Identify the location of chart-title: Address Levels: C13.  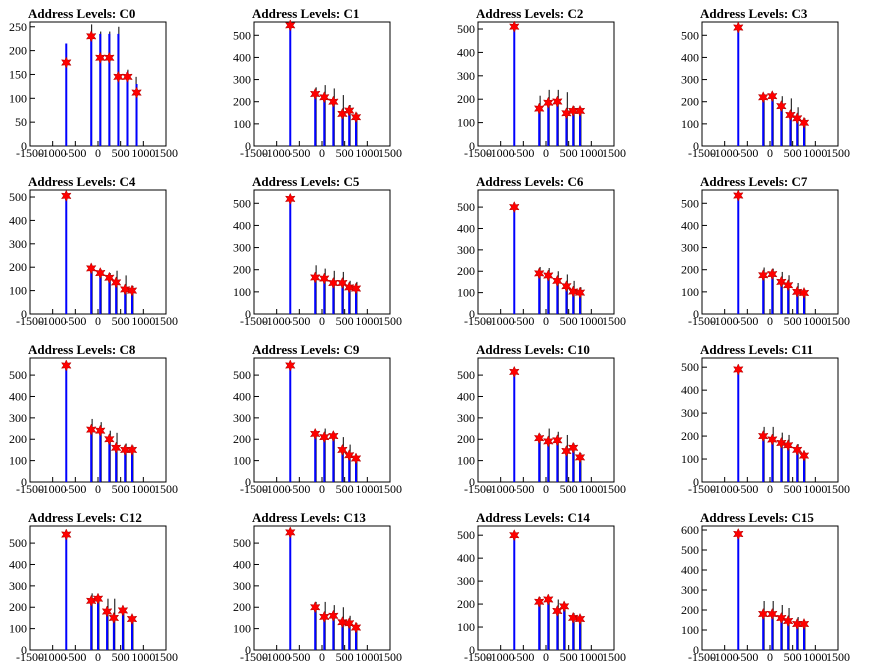
(309, 517).